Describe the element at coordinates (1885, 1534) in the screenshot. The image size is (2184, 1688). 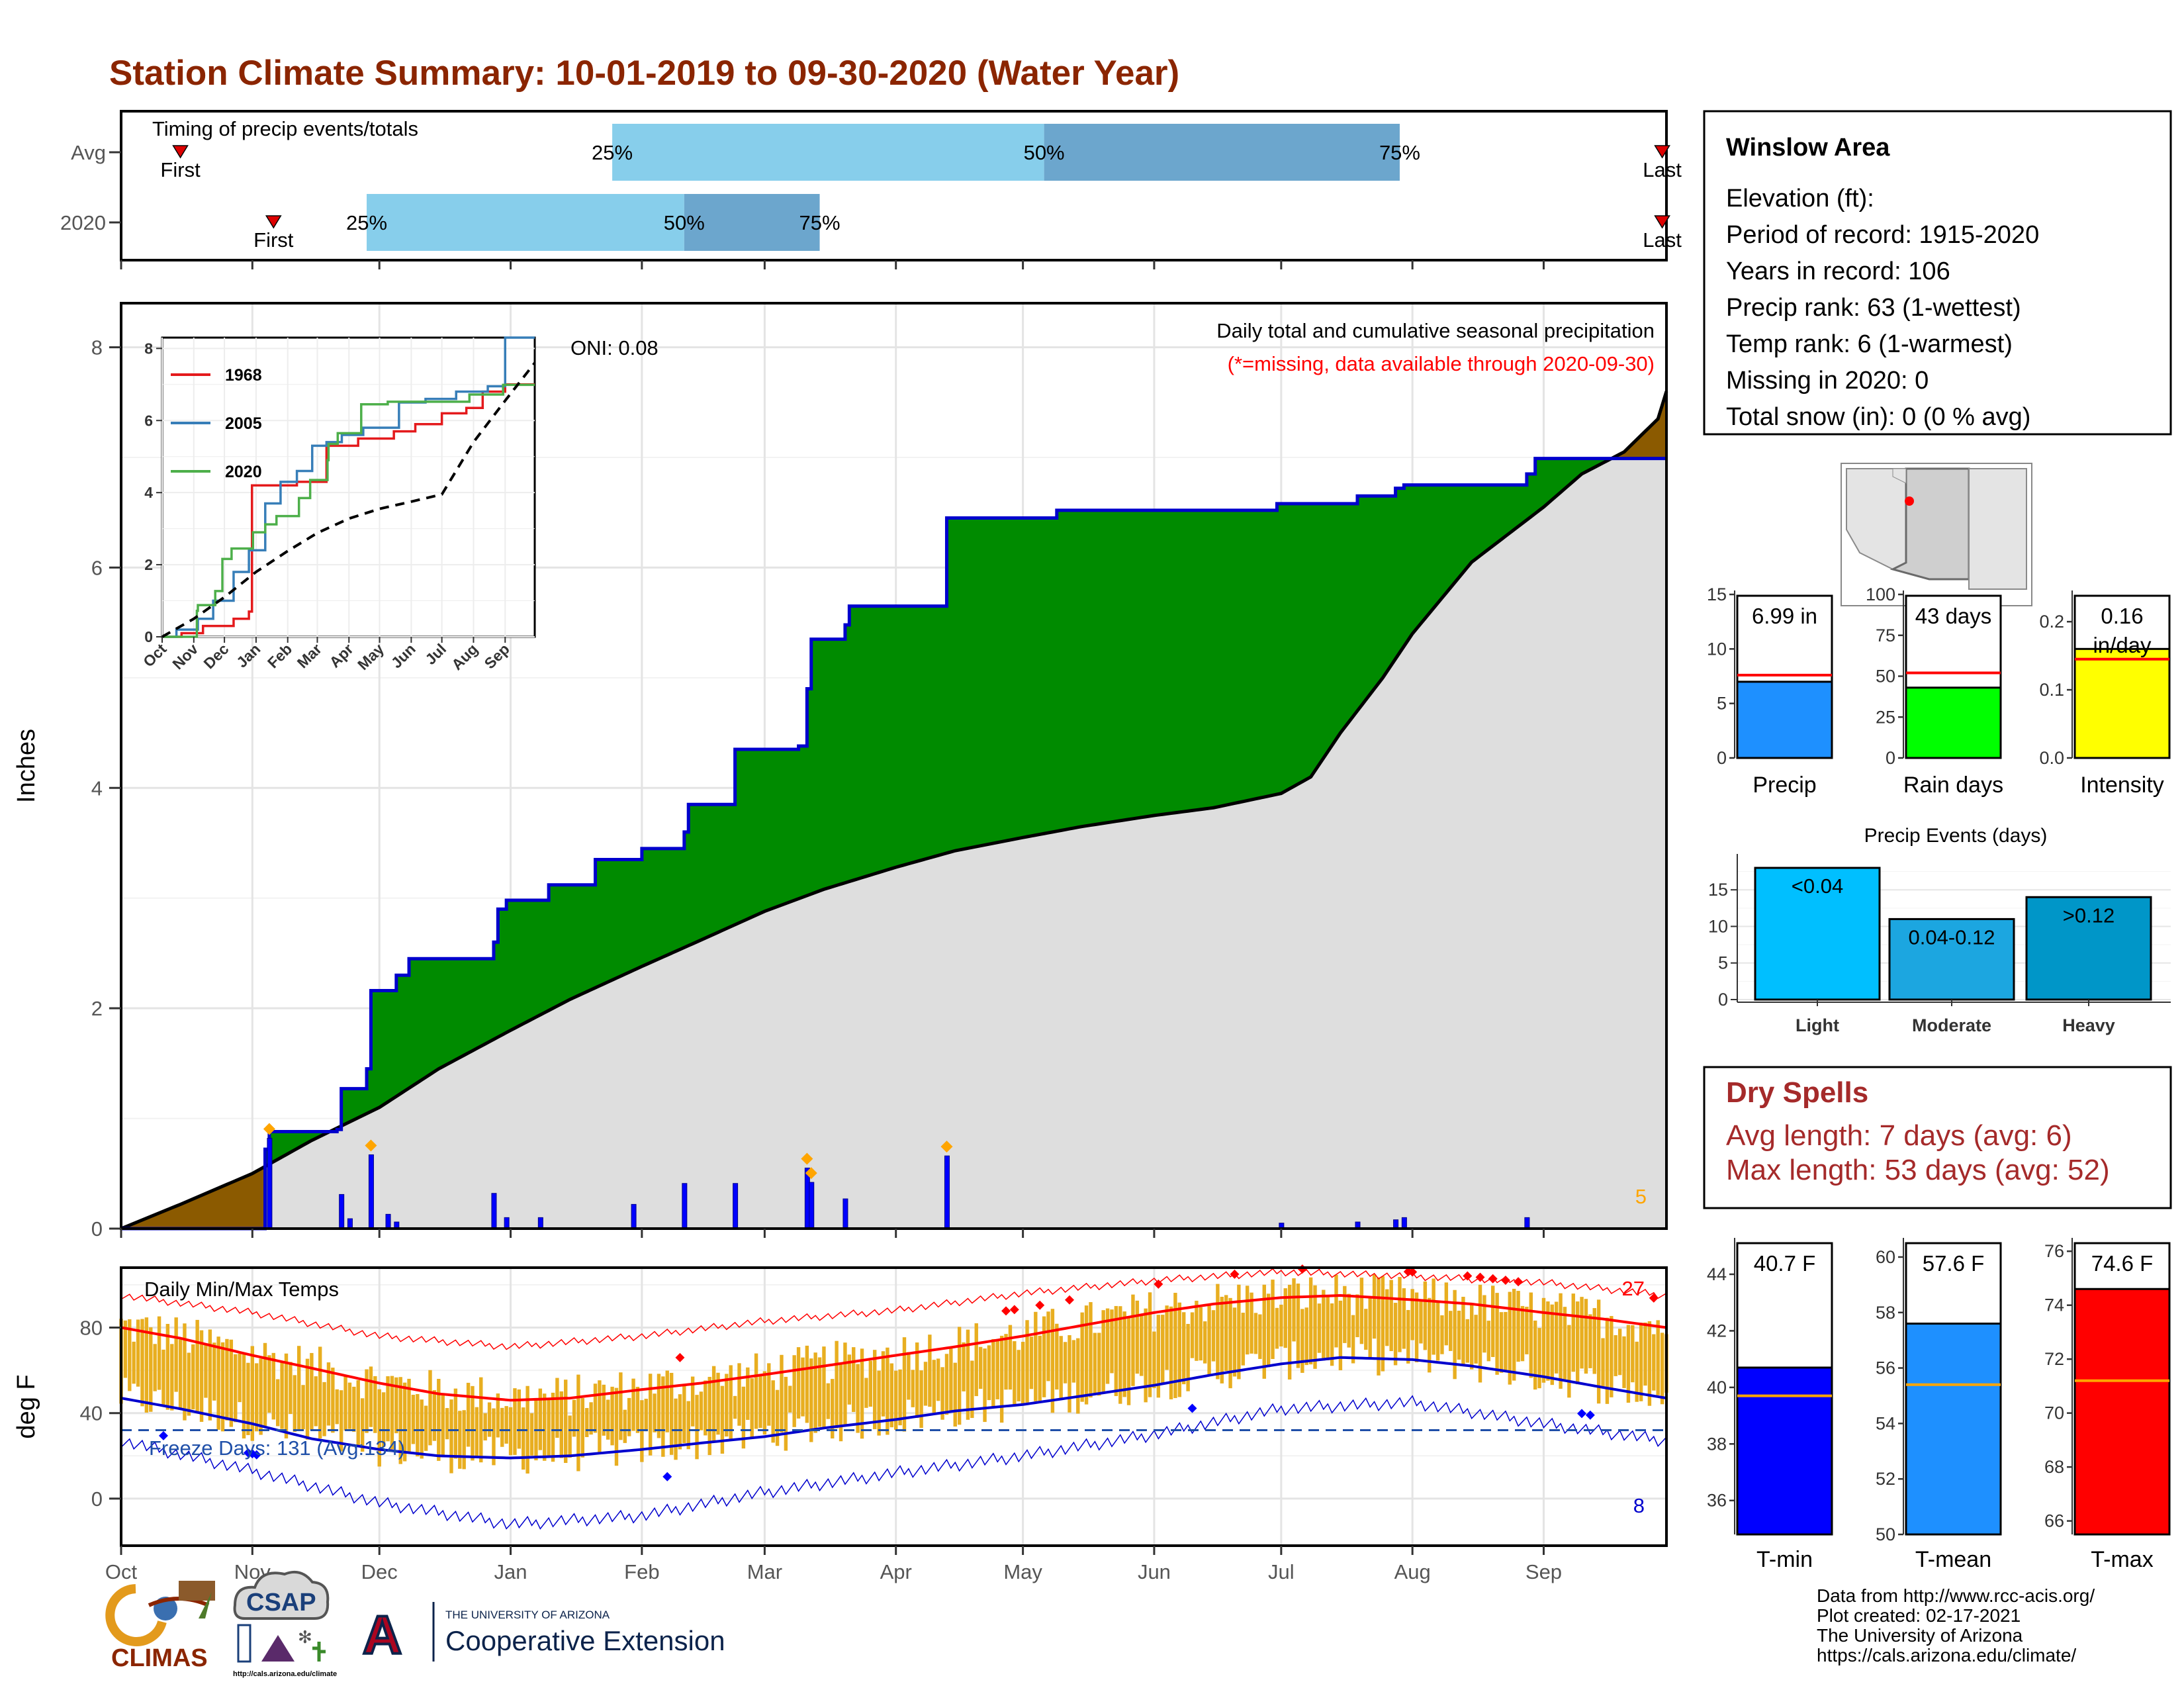
I see `y-tick-label: 50` at that location.